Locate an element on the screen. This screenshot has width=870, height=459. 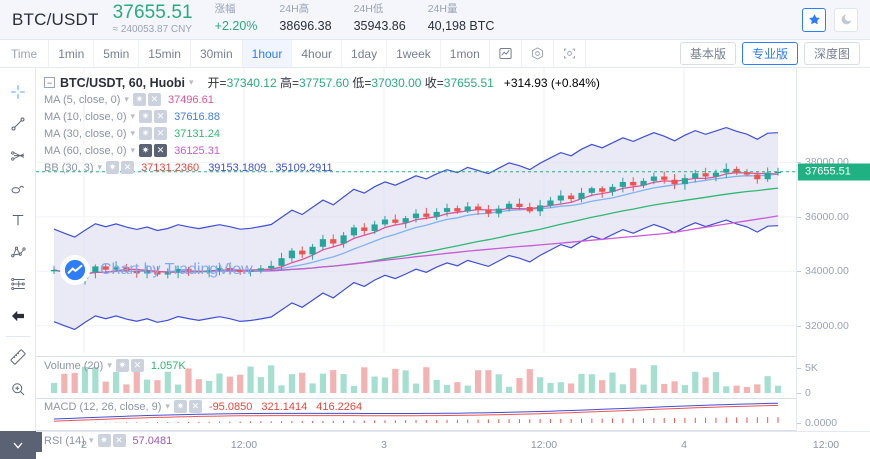
pair-symbol: BTC/USDT is located at coordinates (55, 19).